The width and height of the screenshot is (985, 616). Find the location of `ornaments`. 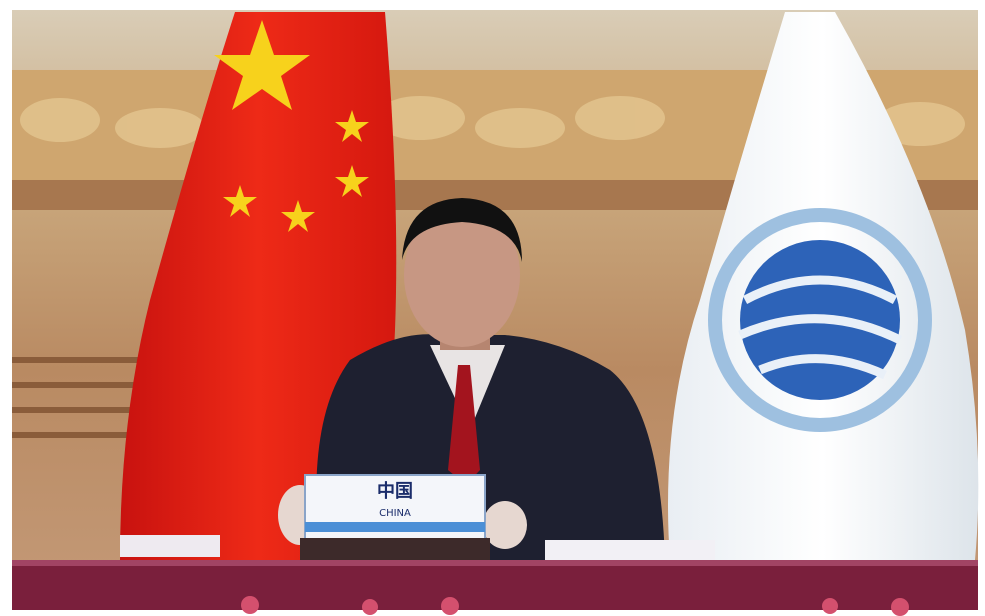

ornaments is located at coordinates (492, 122).